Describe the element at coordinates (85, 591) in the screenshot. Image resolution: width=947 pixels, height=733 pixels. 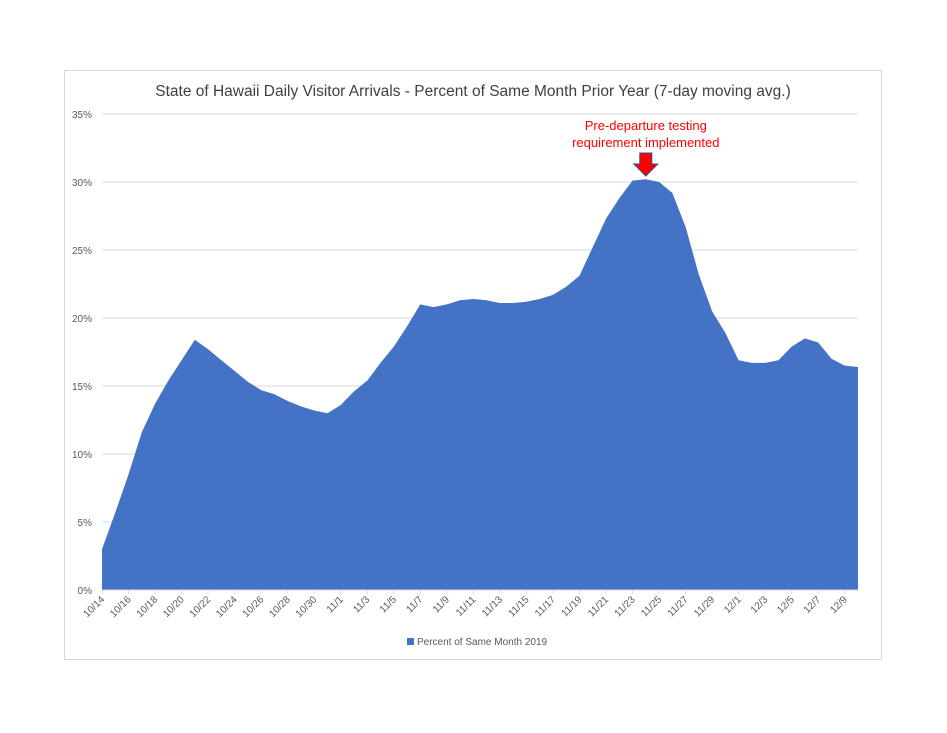
I see `y-tick-label: 0%` at that location.